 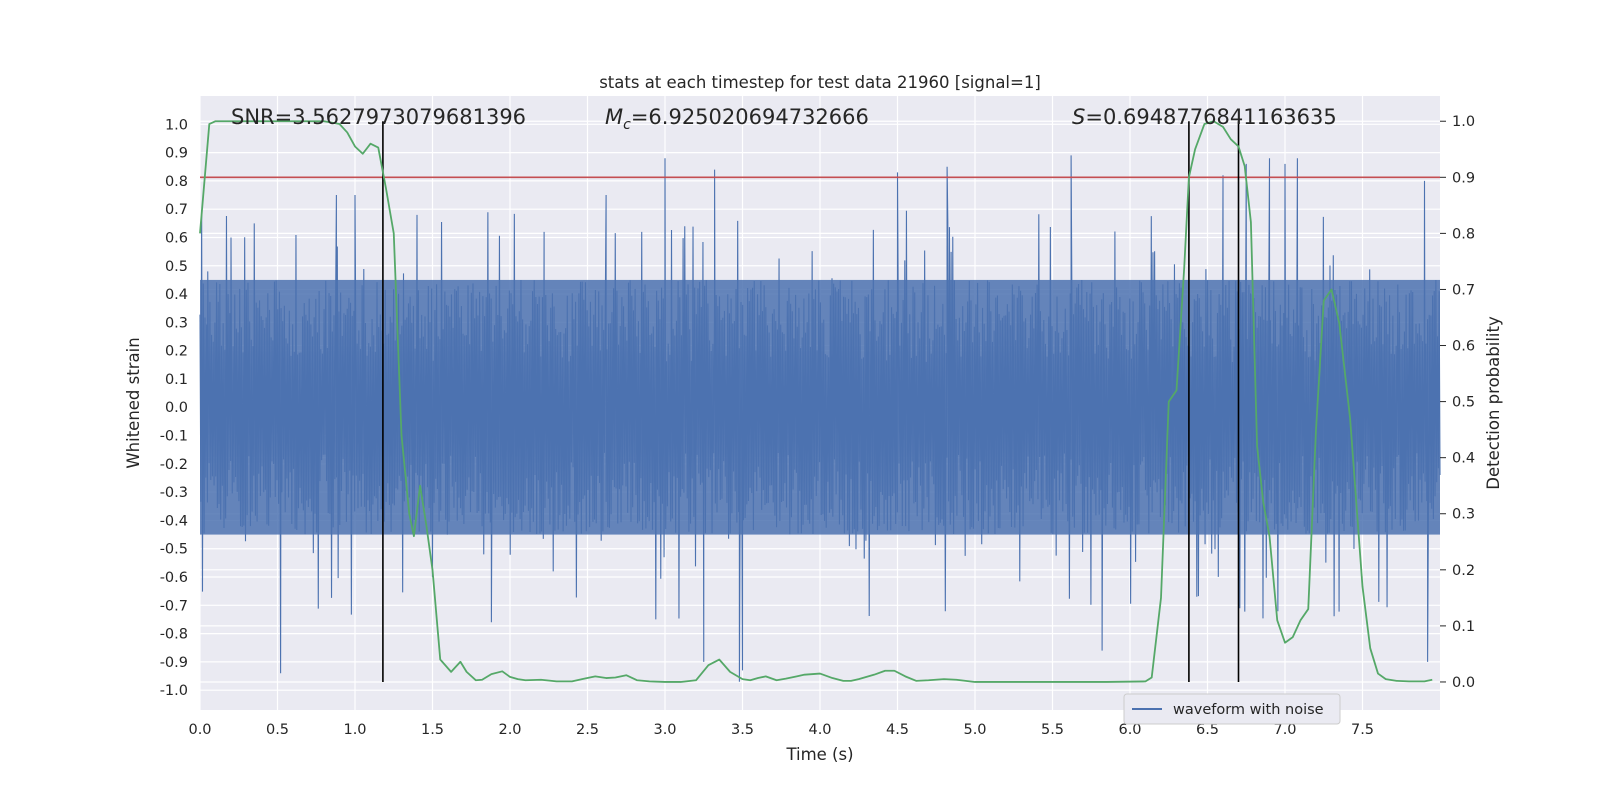 What do you see at coordinates (277, 730) in the screenshot?
I see `x-tick-label: 0.5` at bounding box center [277, 730].